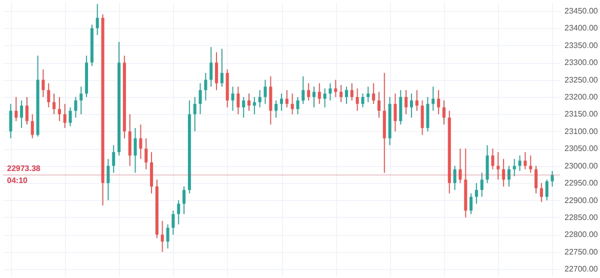 Image resolution: width=600 pixels, height=278 pixels. I want to click on y-tick-label: 23400.00, so click(581, 28).